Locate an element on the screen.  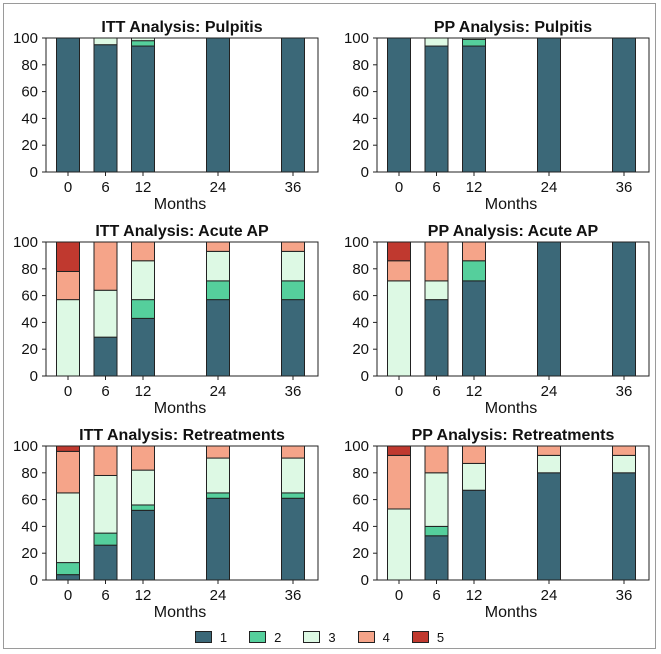
chart-title: ITT Analysis: Acute AP is located at coordinates (182, 231).